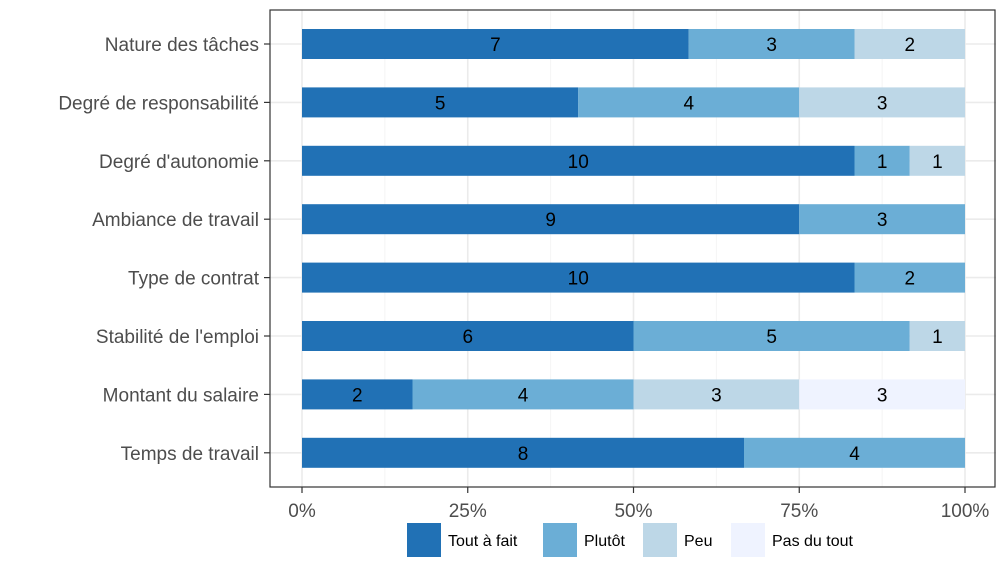 Image resolution: width=996 pixels, height=573 pixels. Describe the element at coordinates (194, 279) in the screenshot. I see `y-tick-label: Type de contrat` at that location.